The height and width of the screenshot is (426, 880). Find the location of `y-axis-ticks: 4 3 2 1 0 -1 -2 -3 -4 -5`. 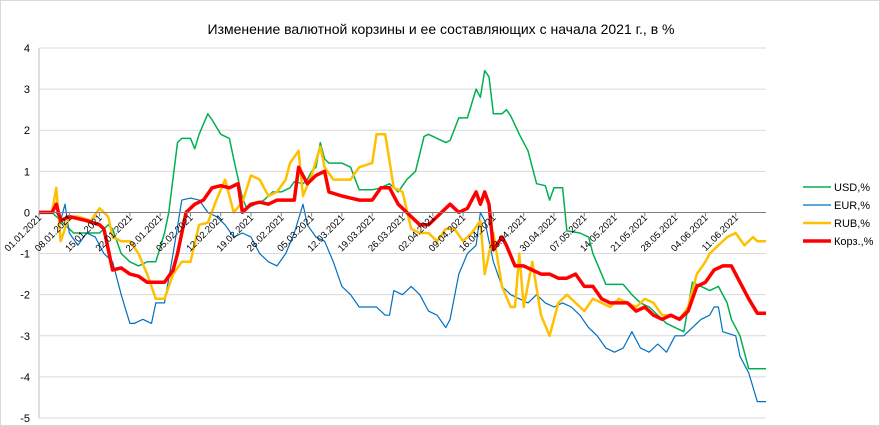

y-axis-ticks: 4 3 2 1 0 -1 -2 -3 -4 -5 is located at coordinates (25, 234).